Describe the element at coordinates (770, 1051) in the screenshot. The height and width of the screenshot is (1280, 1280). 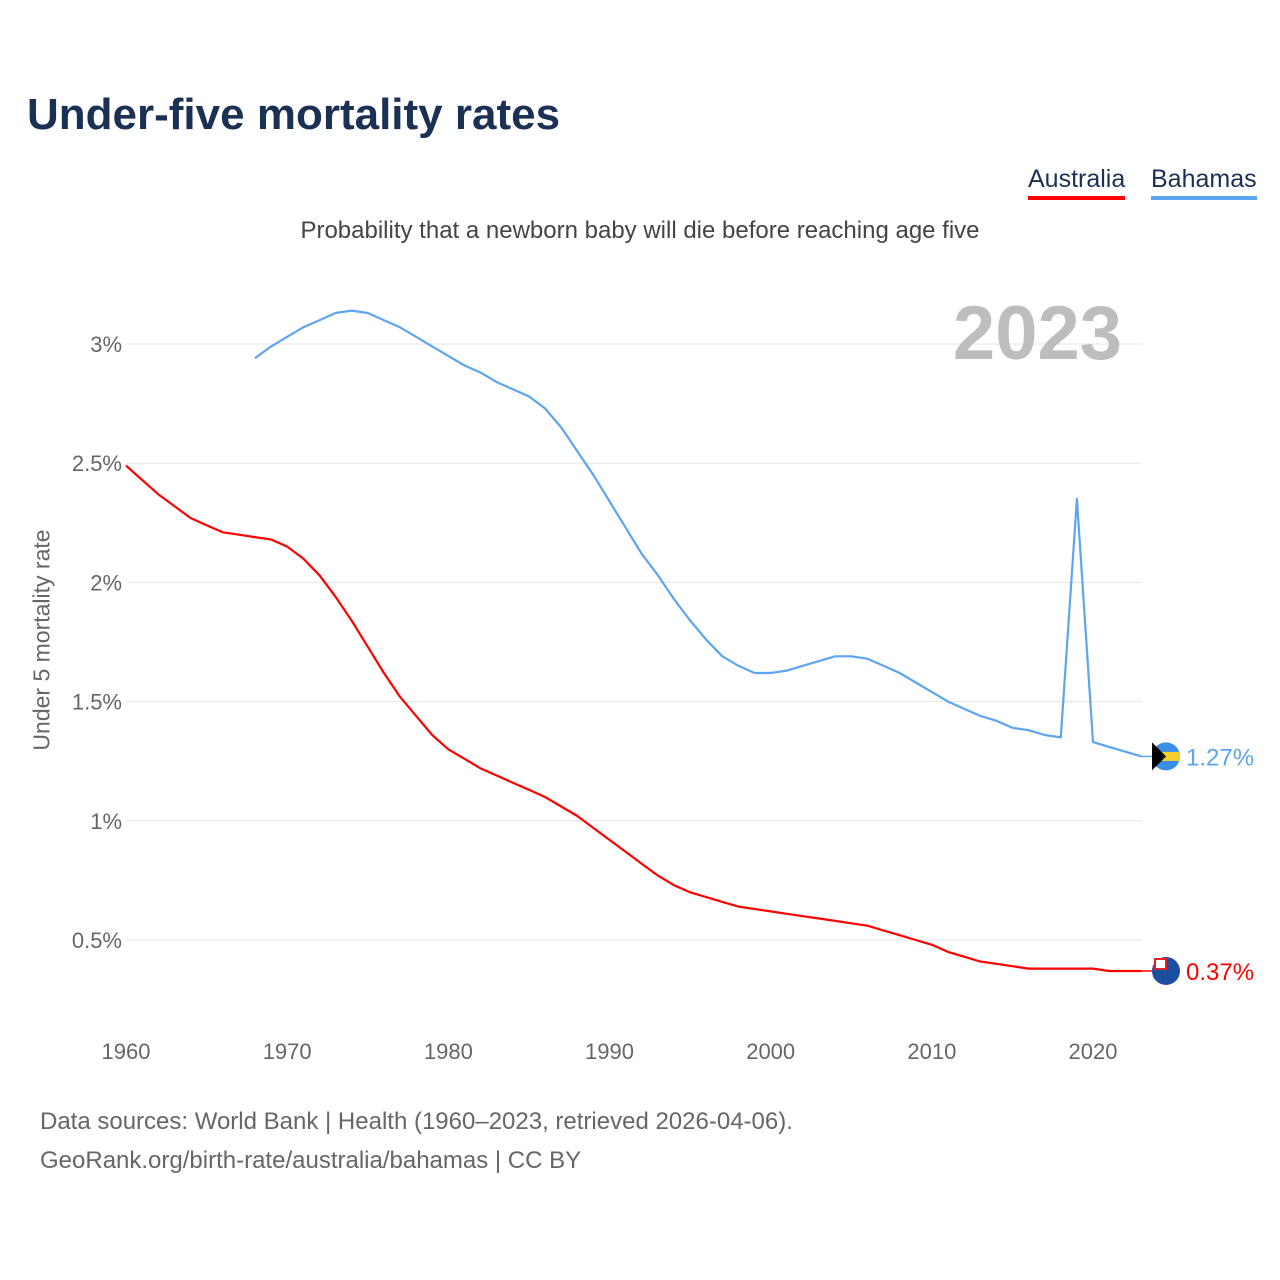
I see `x-tick-label: 2000` at that location.